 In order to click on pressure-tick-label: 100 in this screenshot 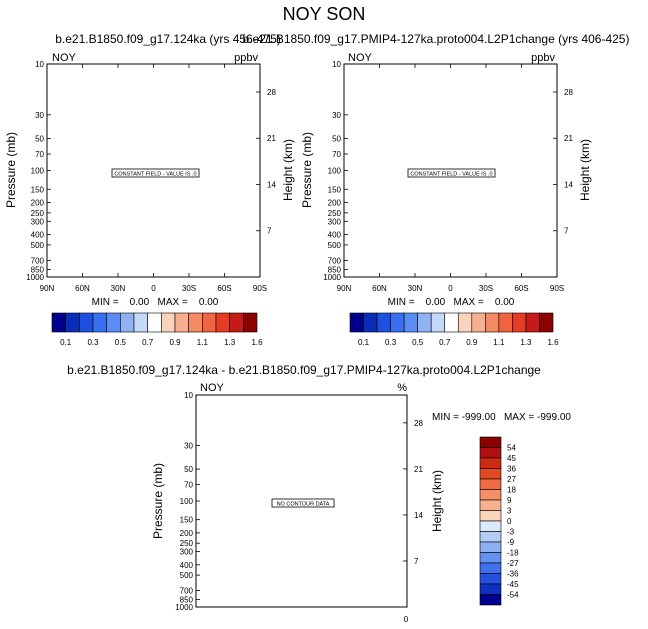, I will do `click(38, 171)`.